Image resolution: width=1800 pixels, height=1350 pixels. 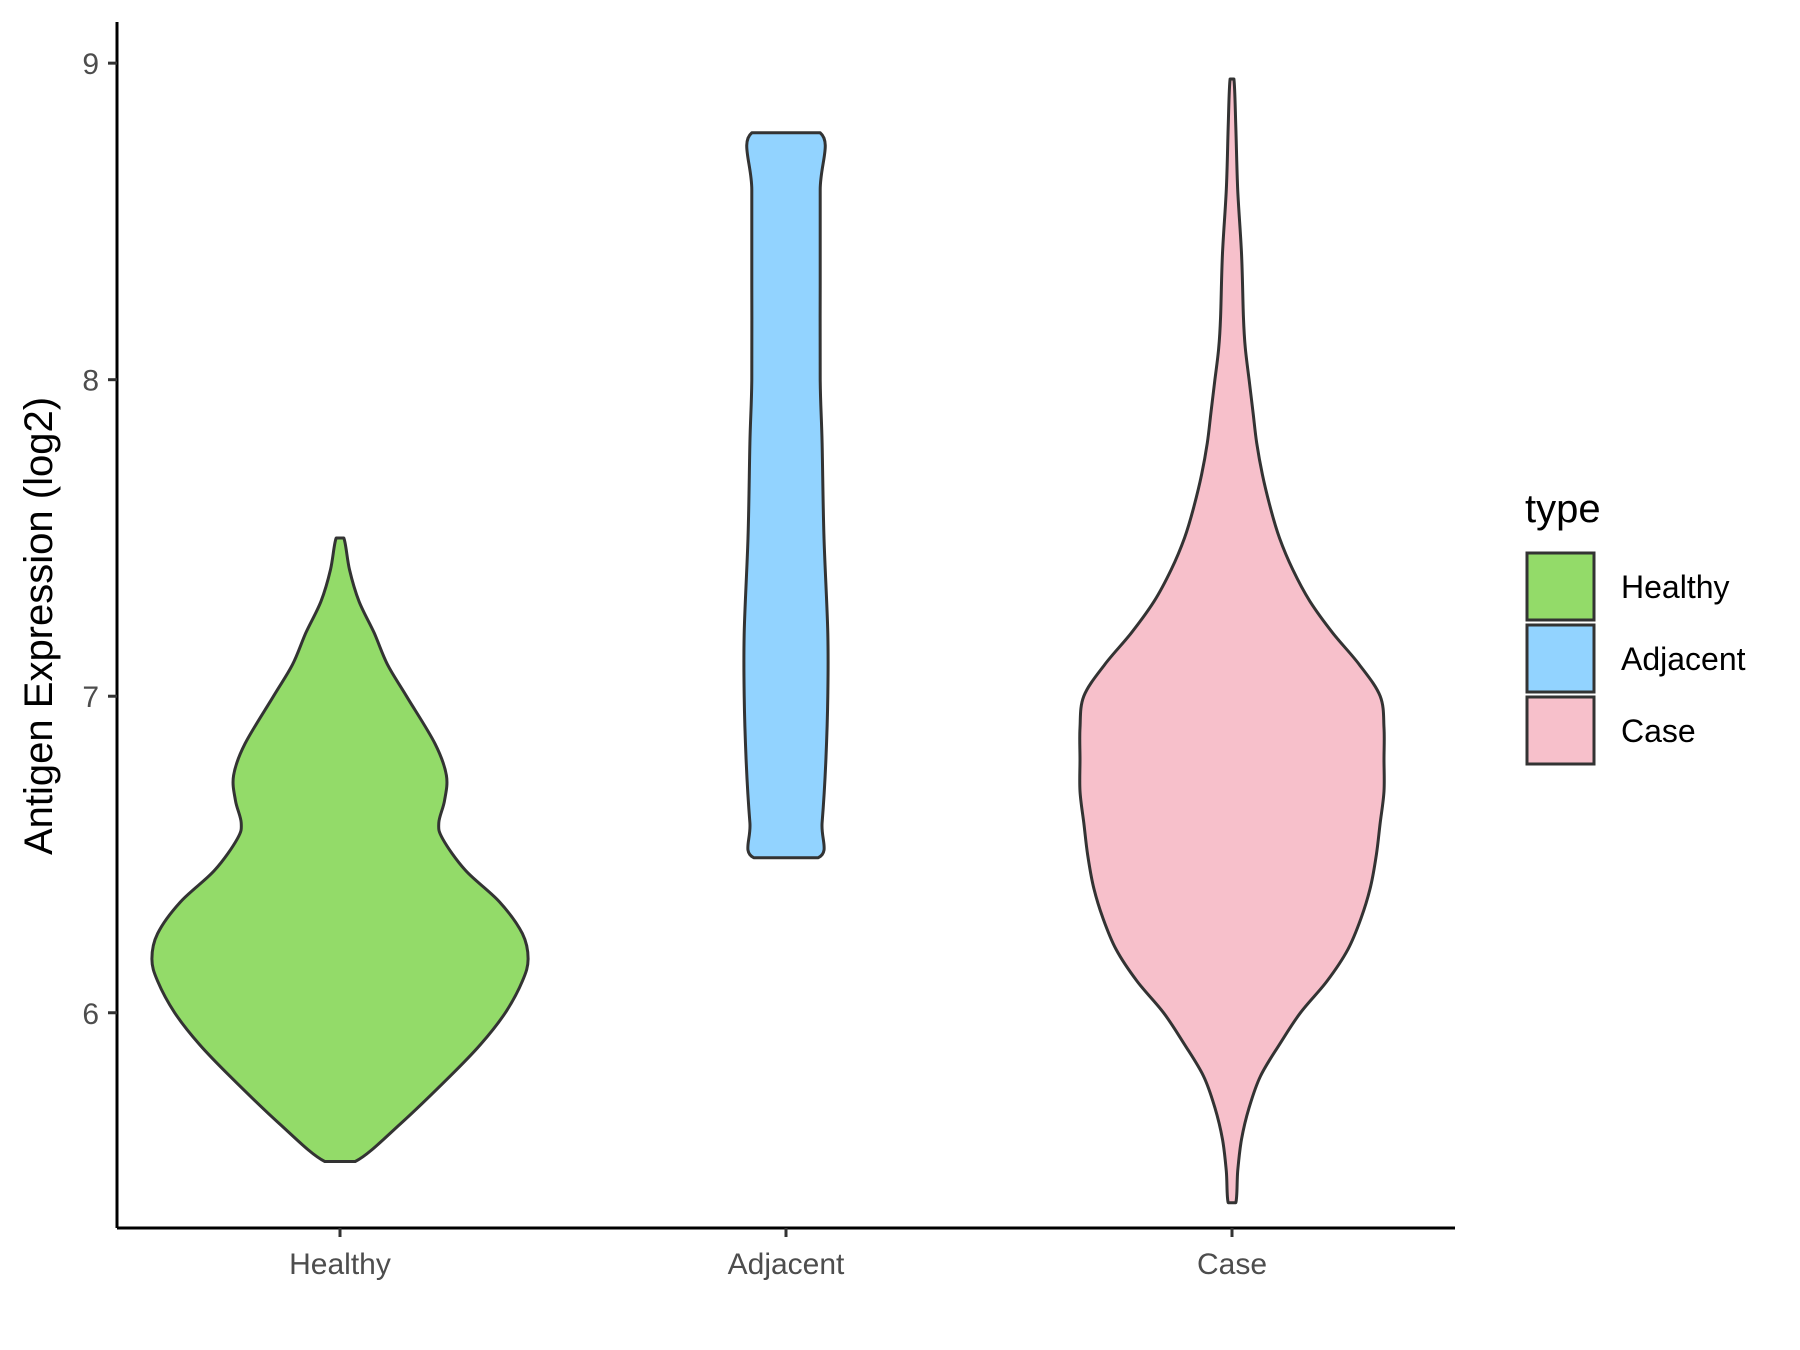 What do you see at coordinates (1232, 1264) in the screenshot?
I see `x-tick-label-case: Case` at bounding box center [1232, 1264].